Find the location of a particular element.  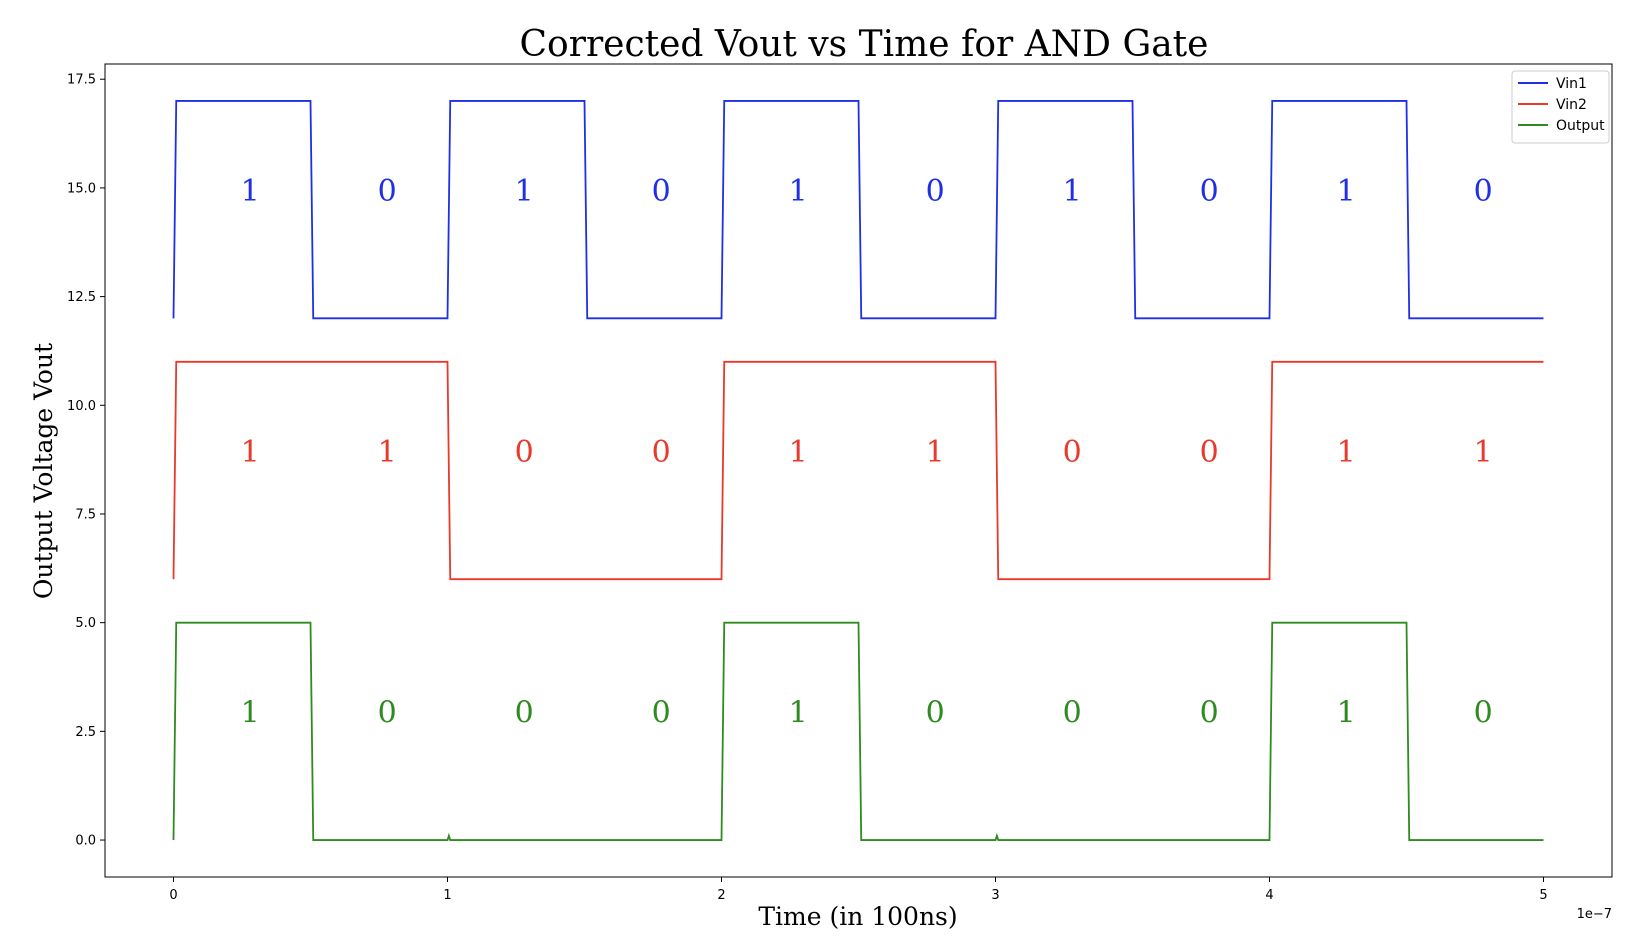

legend-label-vin1: Vin1 is located at coordinates (1571, 84).